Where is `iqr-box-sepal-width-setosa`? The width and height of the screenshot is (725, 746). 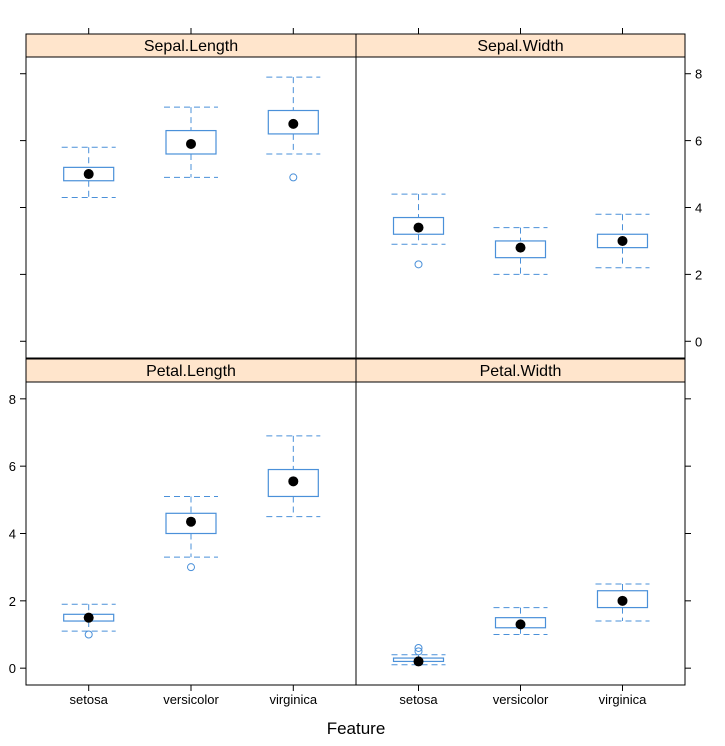 iqr-box-sepal-width-setosa is located at coordinates (418, 225).